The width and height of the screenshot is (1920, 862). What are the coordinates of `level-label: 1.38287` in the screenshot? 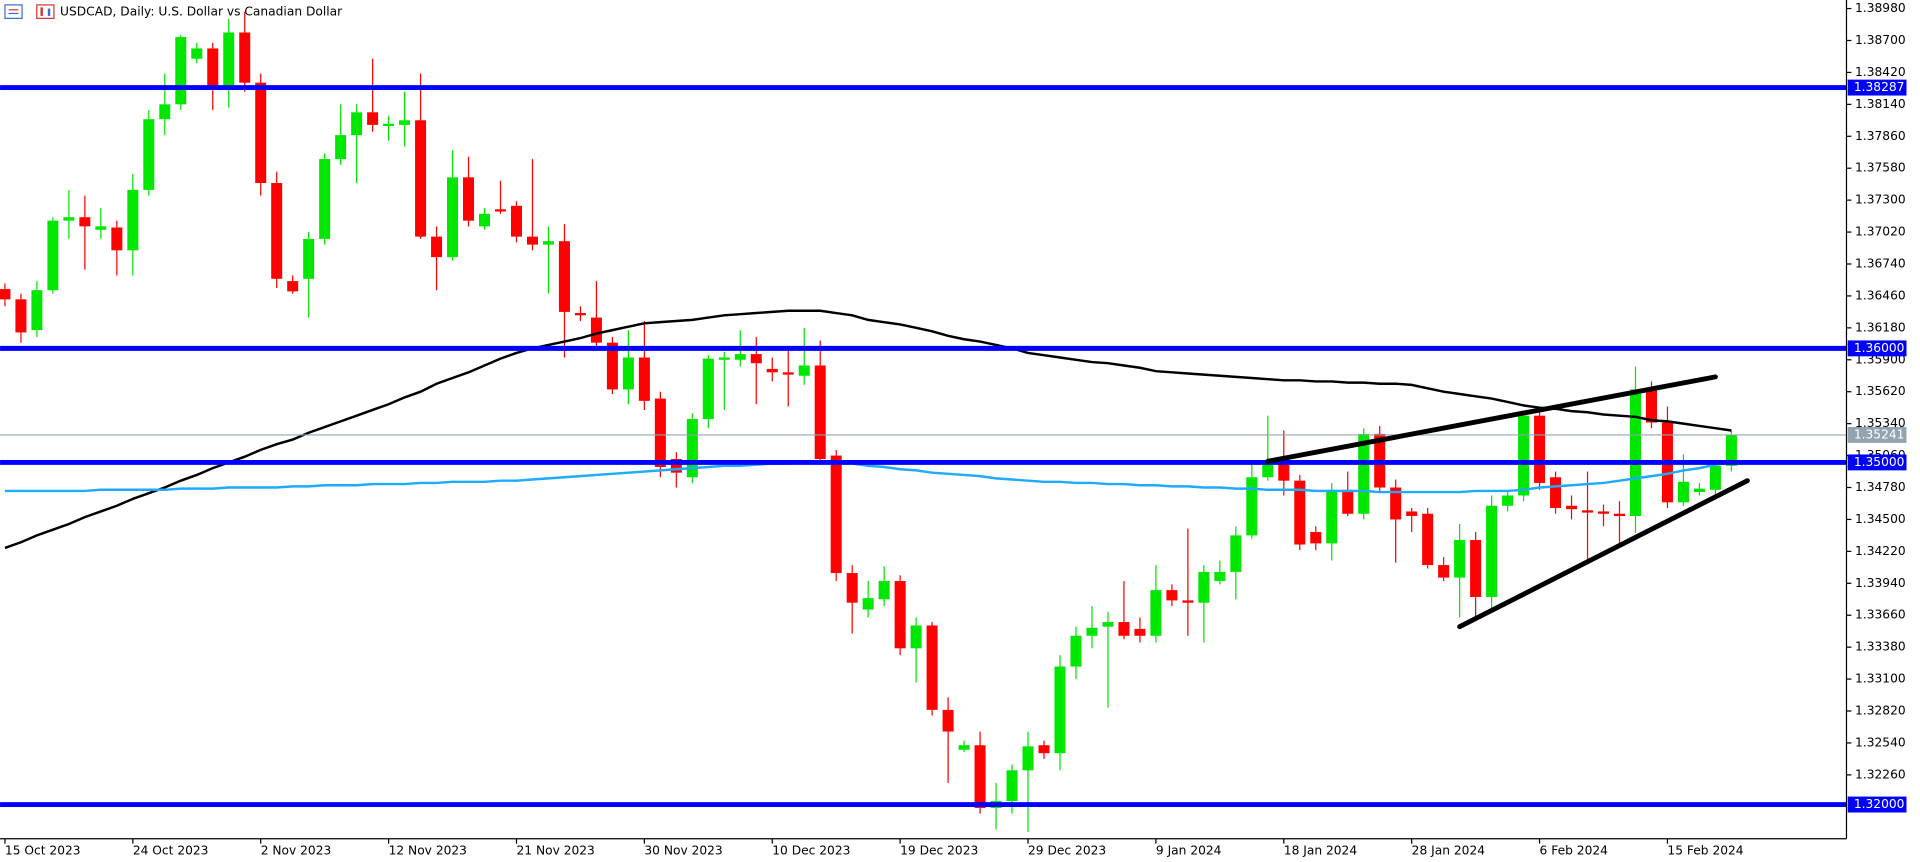 It's located at (1879, 87).